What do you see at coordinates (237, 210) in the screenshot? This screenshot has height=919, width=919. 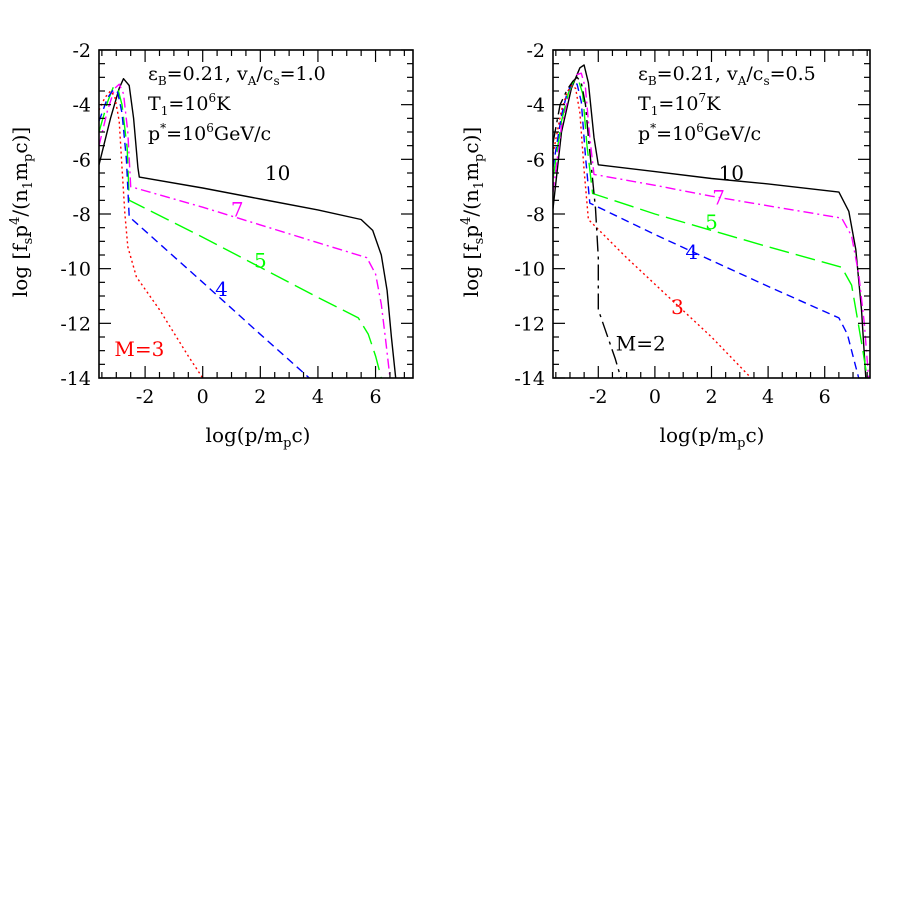 I see `left-curve-label-7: 7` at bounding box center [237, 210].